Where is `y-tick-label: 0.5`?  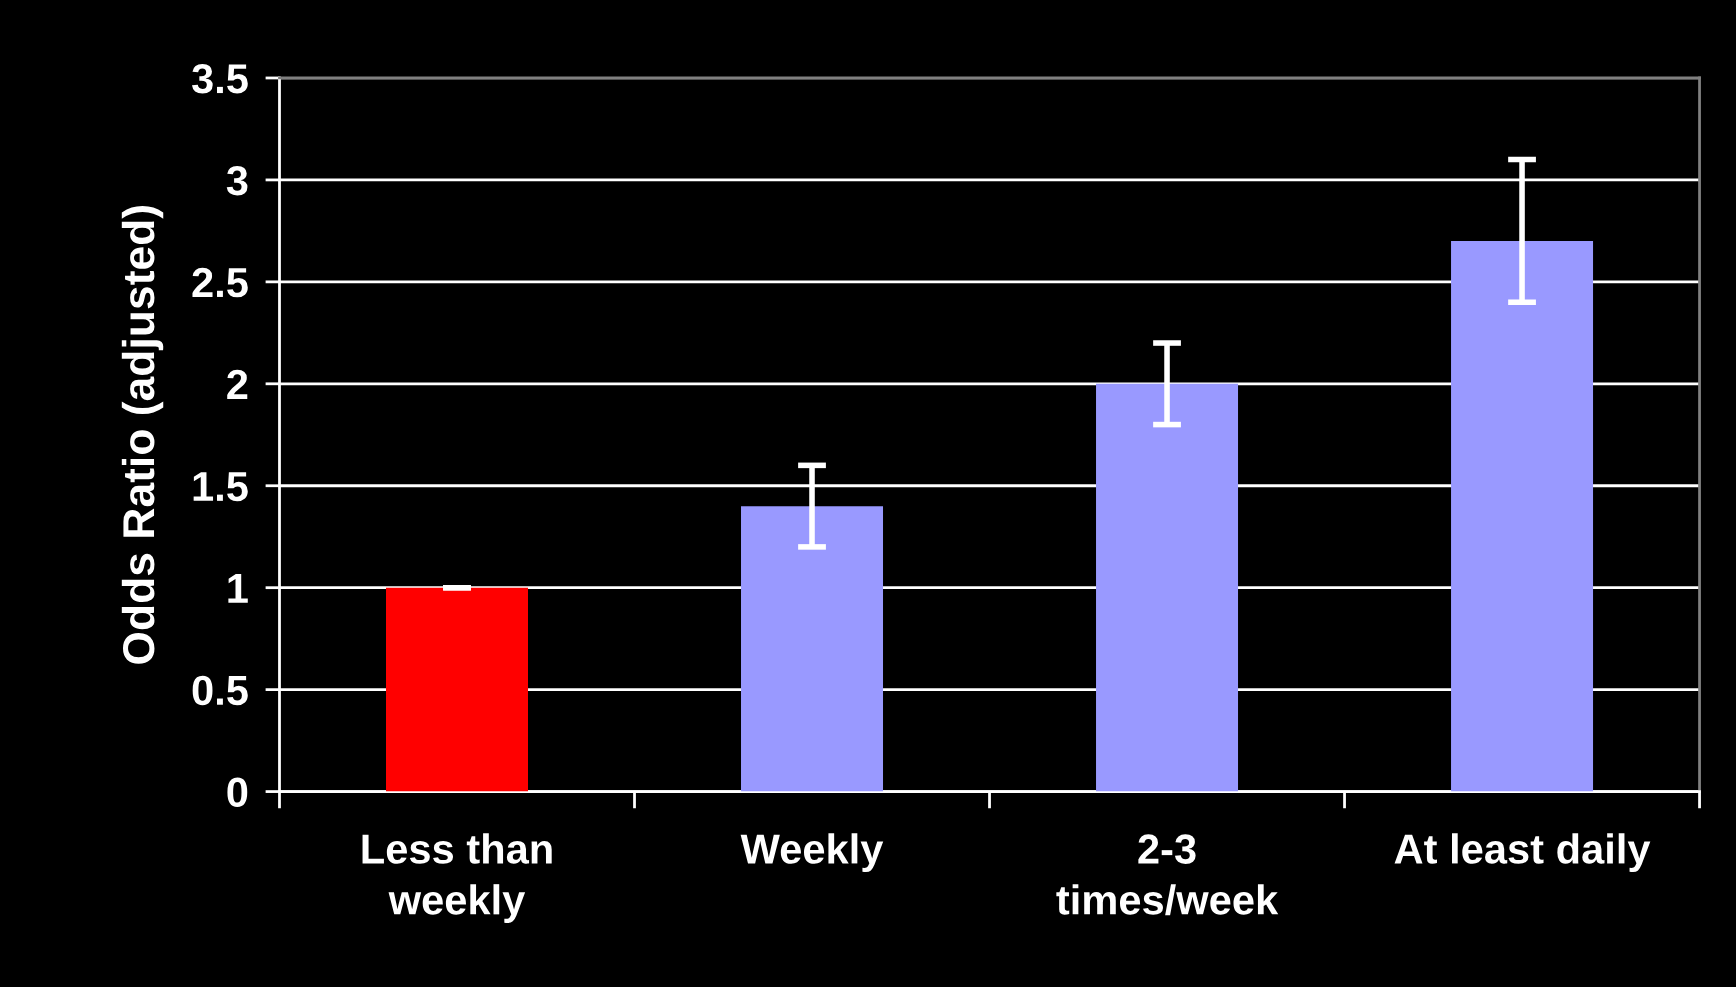
y-tick-label: 0.5 is located at coordinates (220, 690).